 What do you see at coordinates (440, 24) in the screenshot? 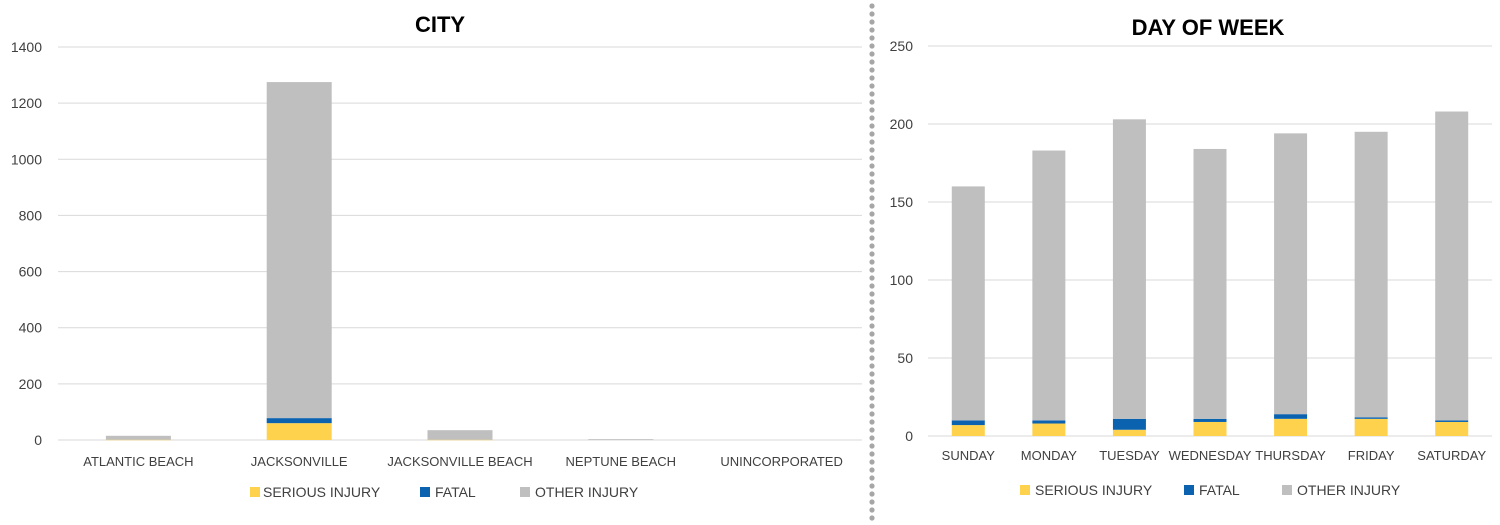
I see `city-chart-title: CITY` at bounding box center [440, 24].